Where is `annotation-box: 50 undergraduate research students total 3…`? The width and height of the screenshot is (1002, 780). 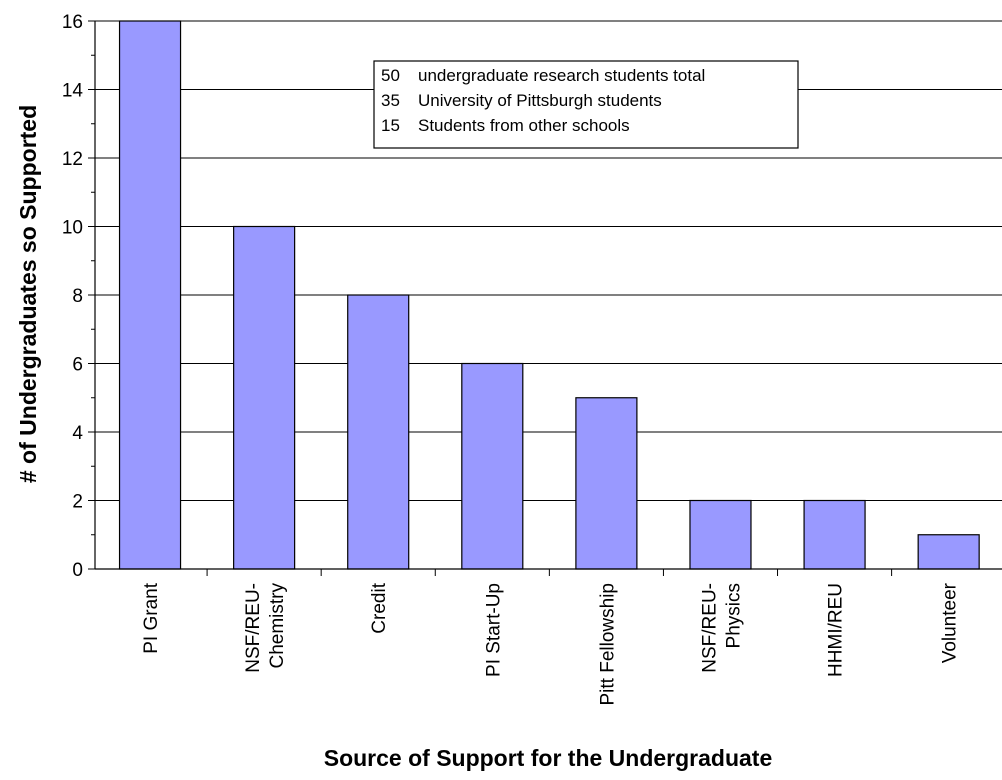 annotation-box: 50 undergraduate research students total 3… is located at coordinates (586, 104).